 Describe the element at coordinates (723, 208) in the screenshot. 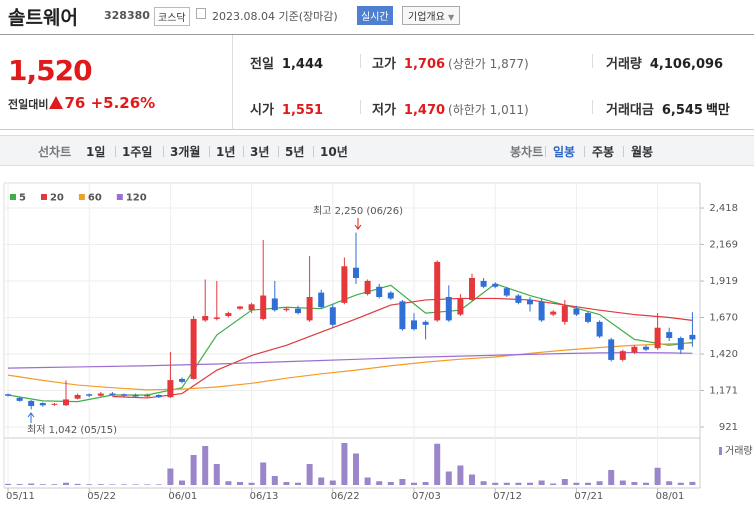

I see `y-tick-label: 2,418` at that location.